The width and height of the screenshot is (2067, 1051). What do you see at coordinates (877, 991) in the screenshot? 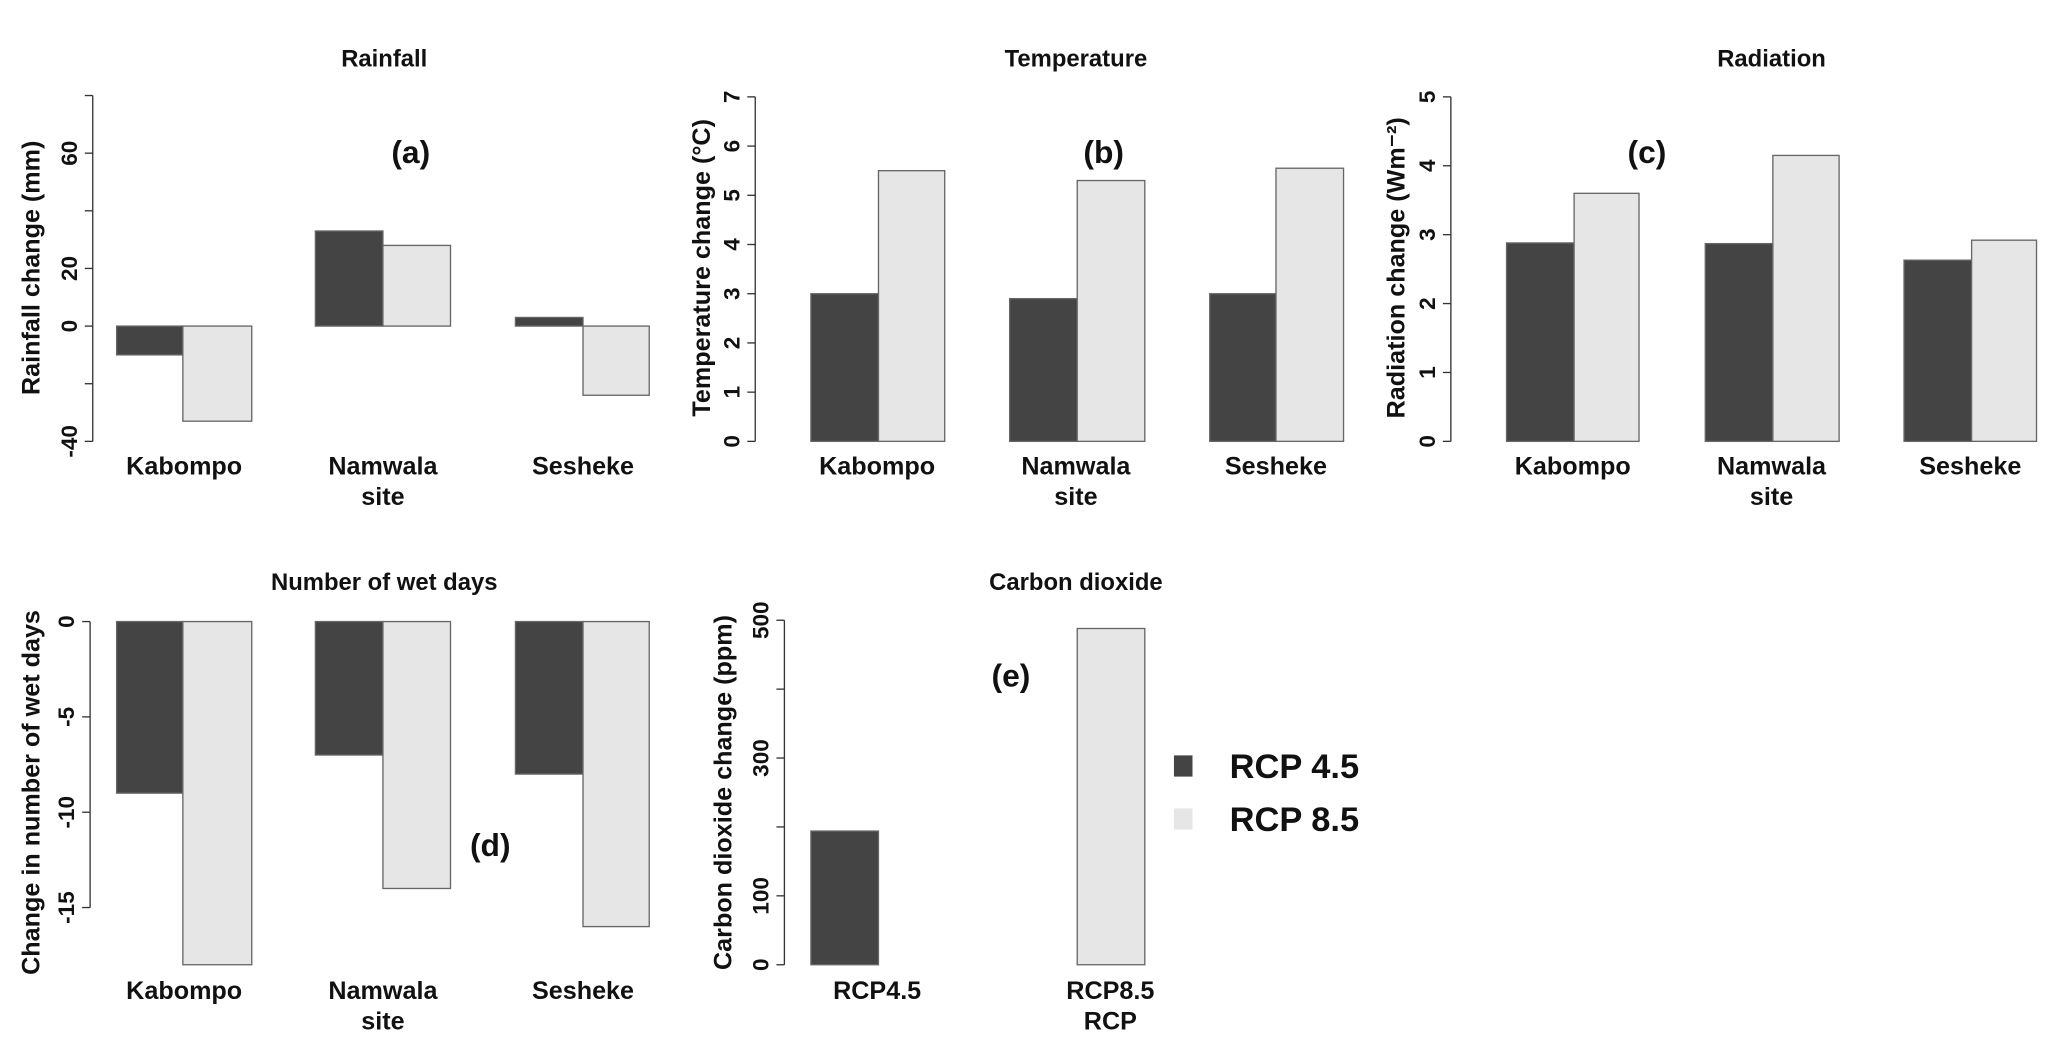
I see `x-category-label: RCP4.5` at bounding box center [877, 991].